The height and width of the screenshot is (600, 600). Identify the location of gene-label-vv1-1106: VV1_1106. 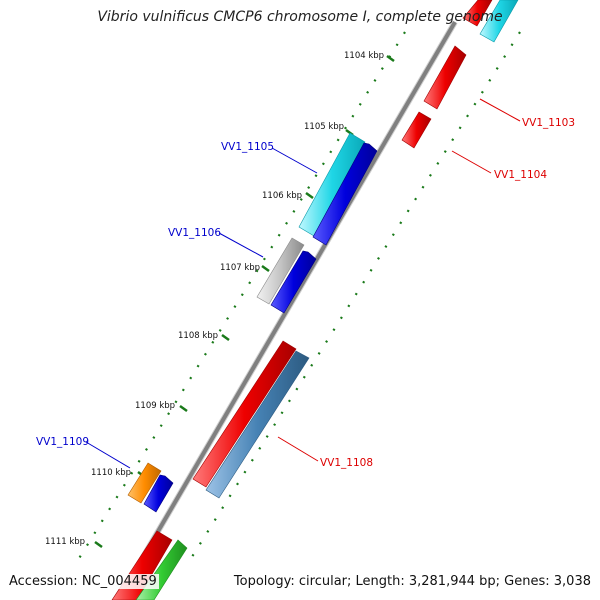
(194, 233).